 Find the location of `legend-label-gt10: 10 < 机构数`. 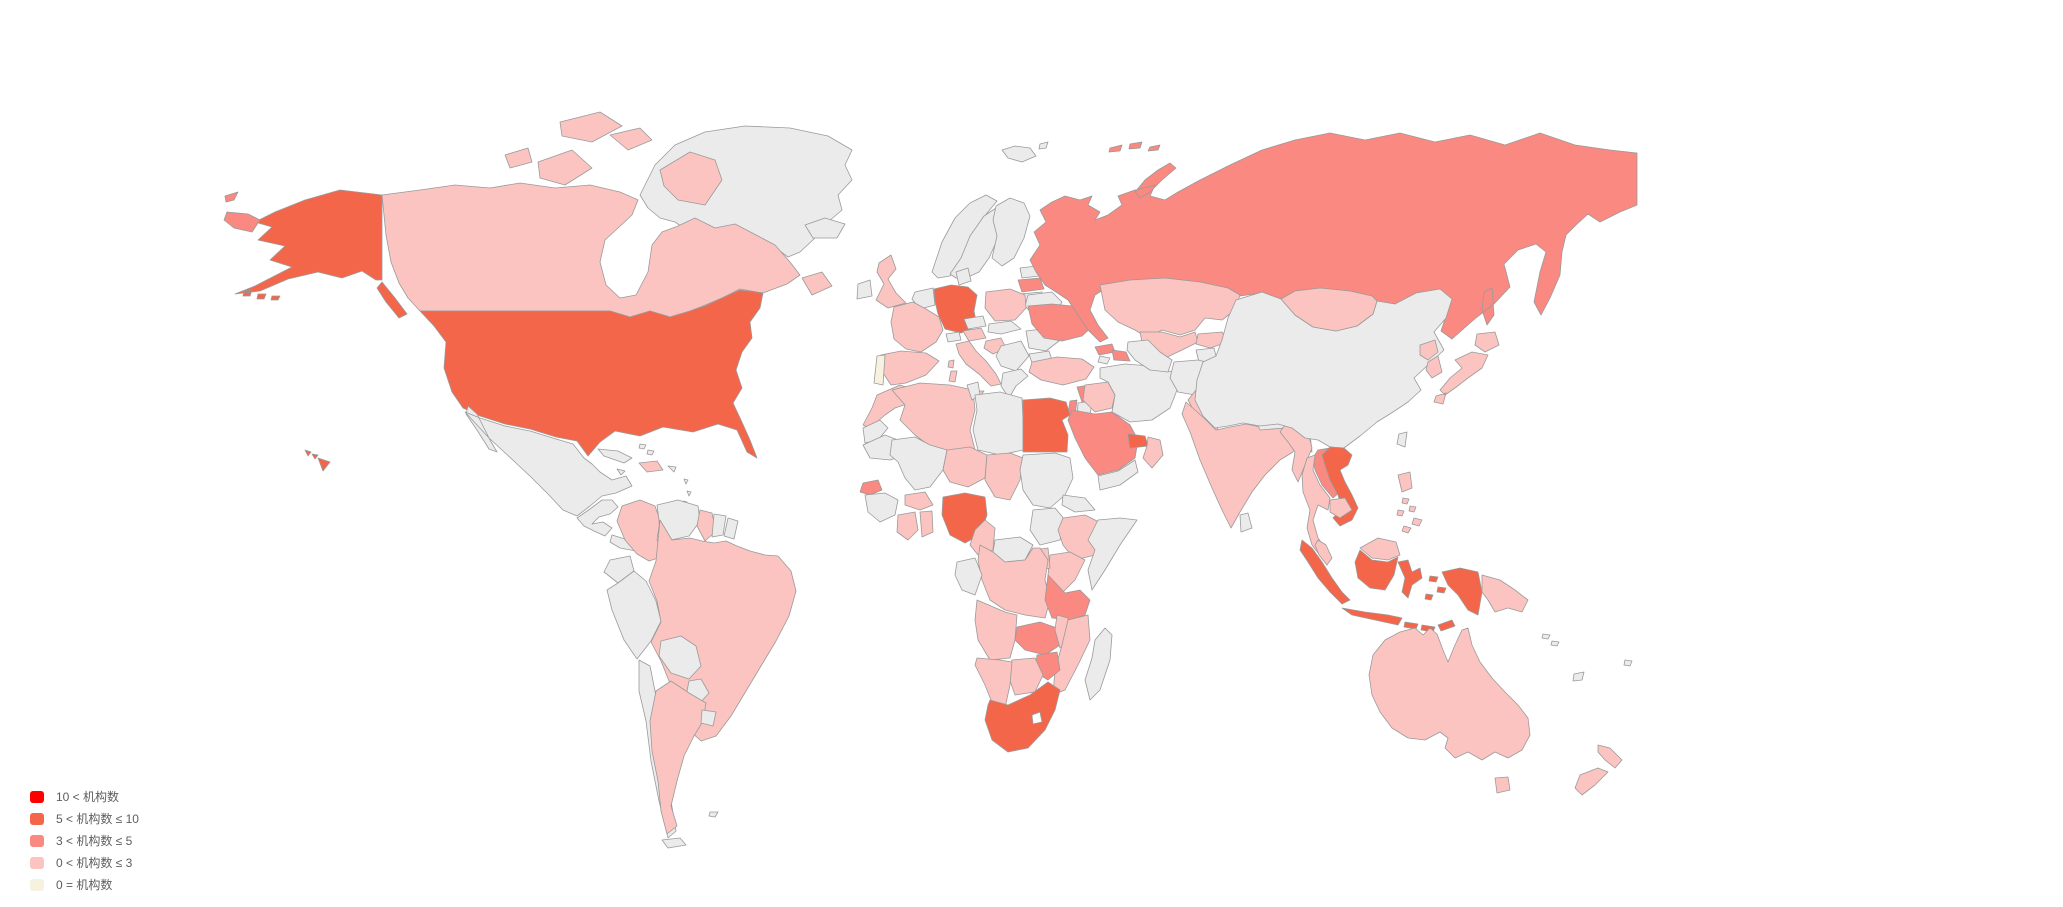

legend-label-gt10: 10 < 机构数 is located at coordinates (88, 797).